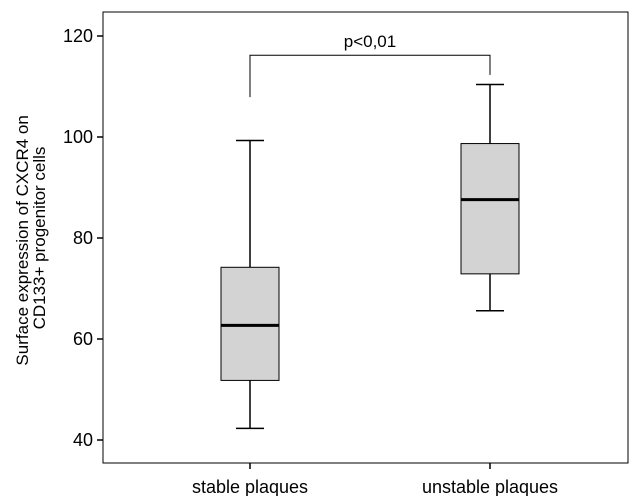  I want to click on y-axis: 40 60 80 100 120, so click(83, 238).